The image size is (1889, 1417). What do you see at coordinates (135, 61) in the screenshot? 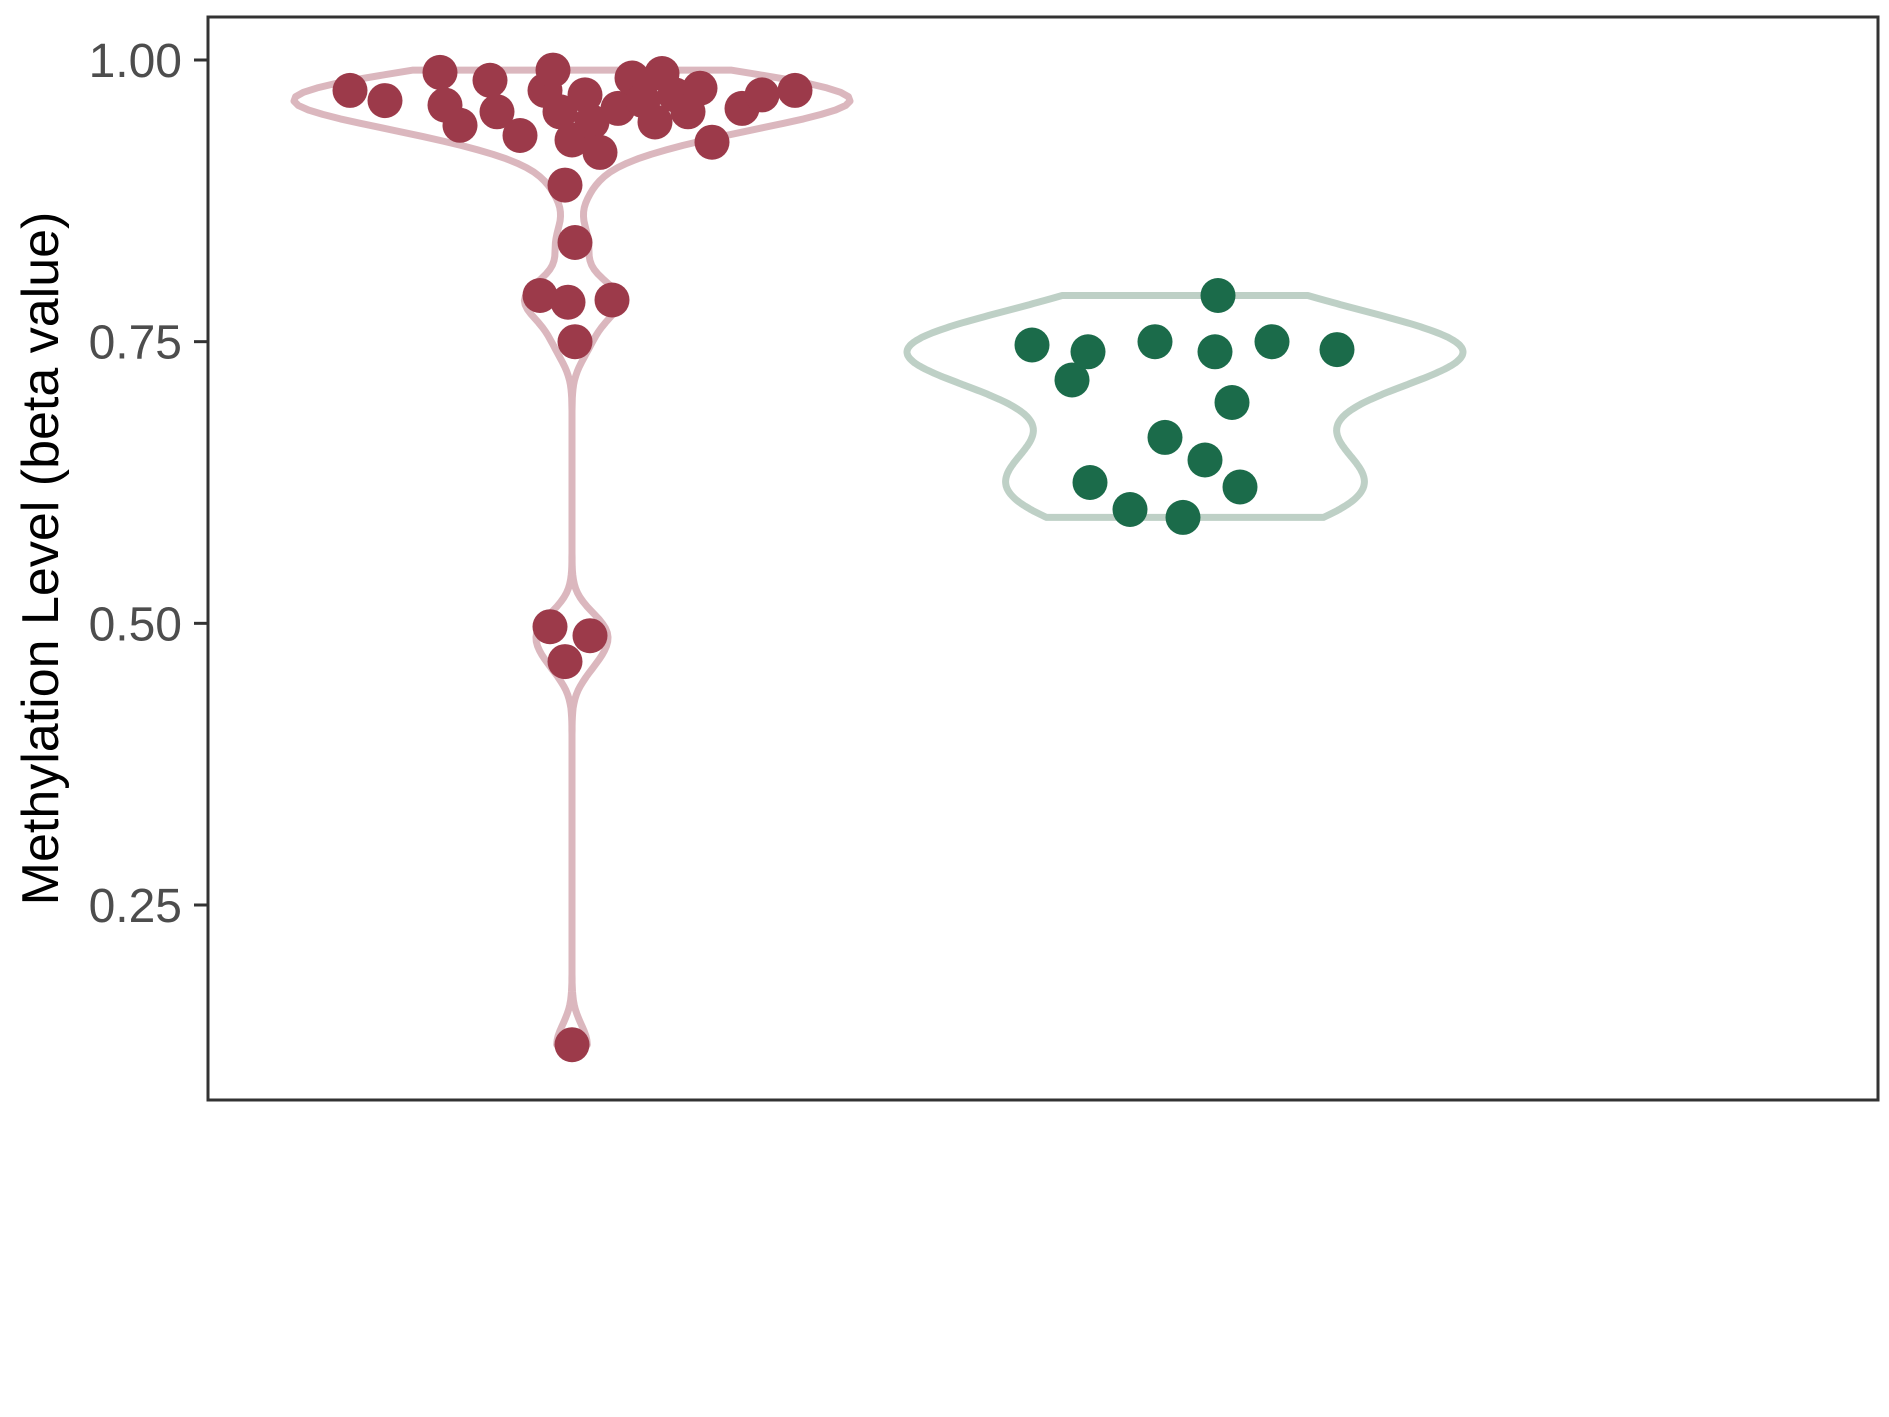
I see `y-tick-label: 1.00` at bounding box center [135, 61].